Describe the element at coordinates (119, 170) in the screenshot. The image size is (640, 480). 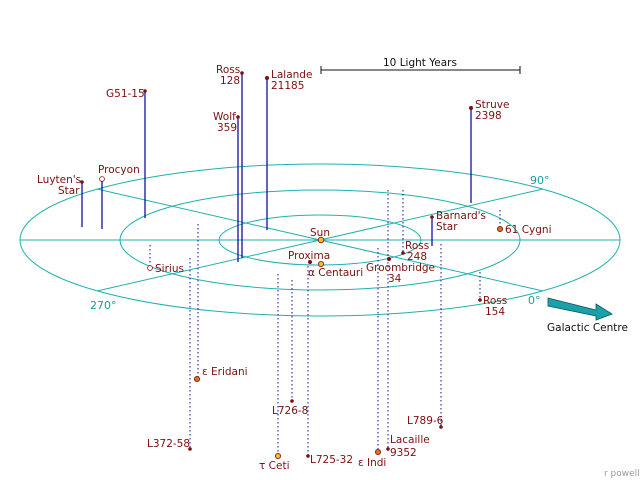
I see `procyon-label: Procyon` at that location.